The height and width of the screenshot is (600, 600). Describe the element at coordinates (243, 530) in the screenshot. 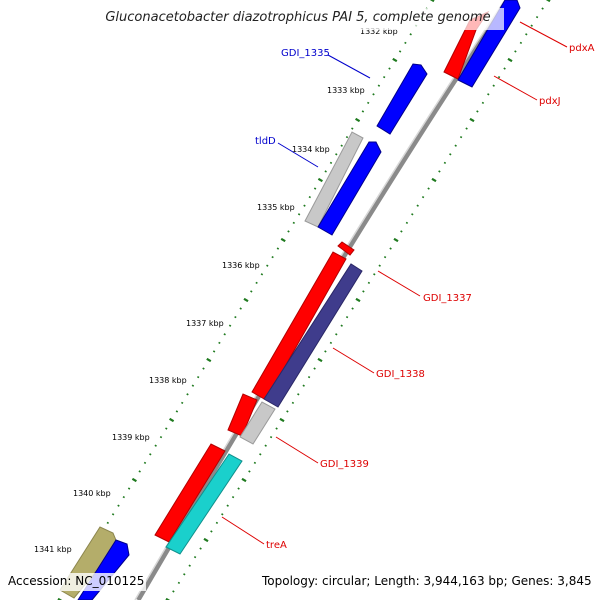

I see `callout-treA` at that location.